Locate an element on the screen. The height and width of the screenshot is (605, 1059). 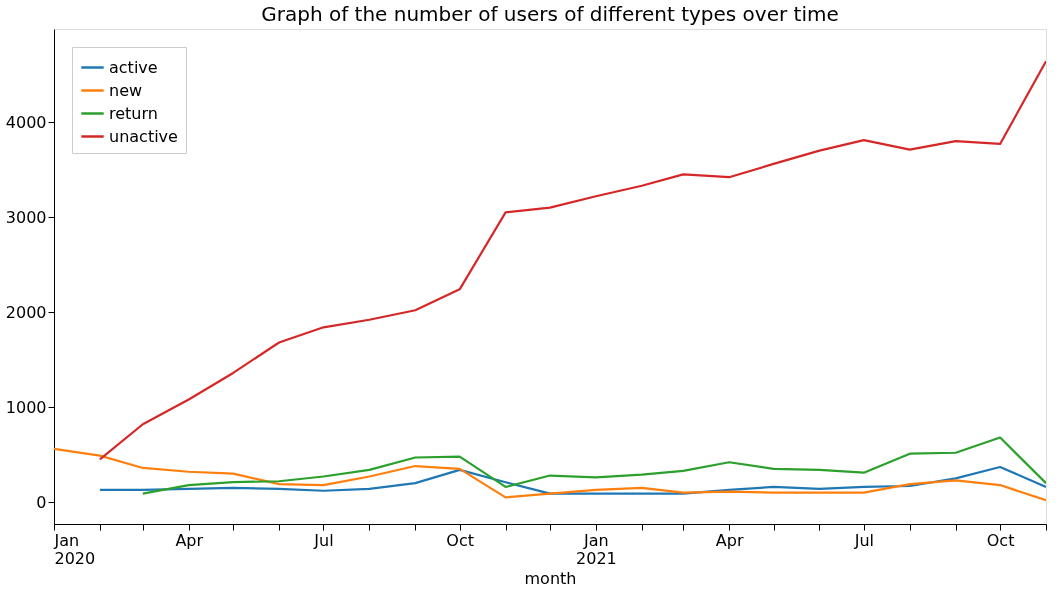
x-tick-label: Jan 2021 is located at coordinates (596, 549).